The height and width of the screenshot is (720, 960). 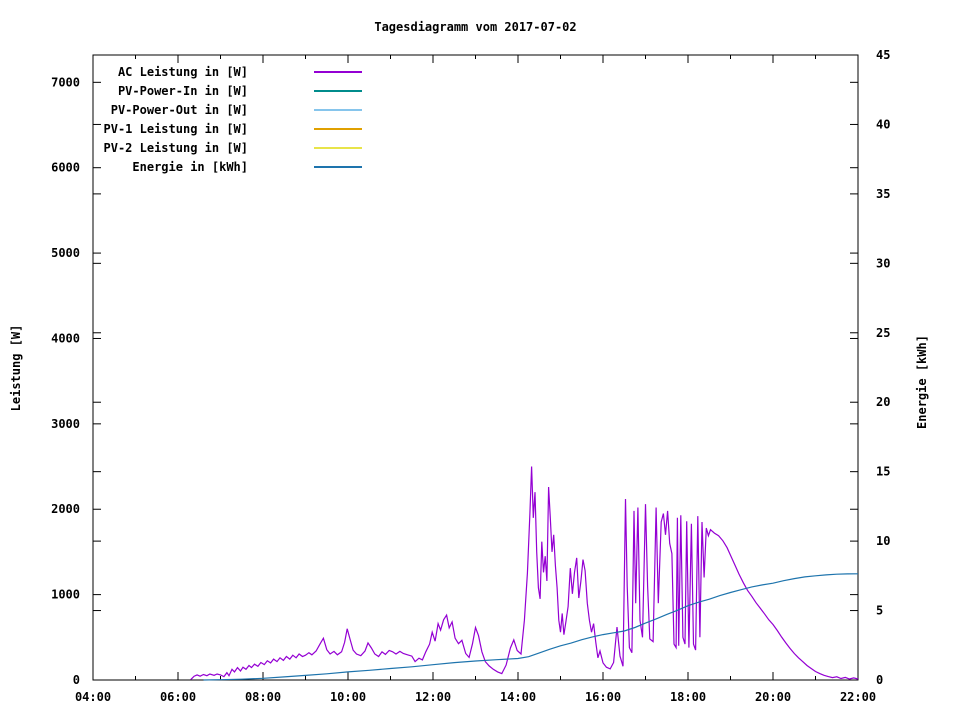 I want to click on y-tick-label: 3000, so click(x=65, y=424).